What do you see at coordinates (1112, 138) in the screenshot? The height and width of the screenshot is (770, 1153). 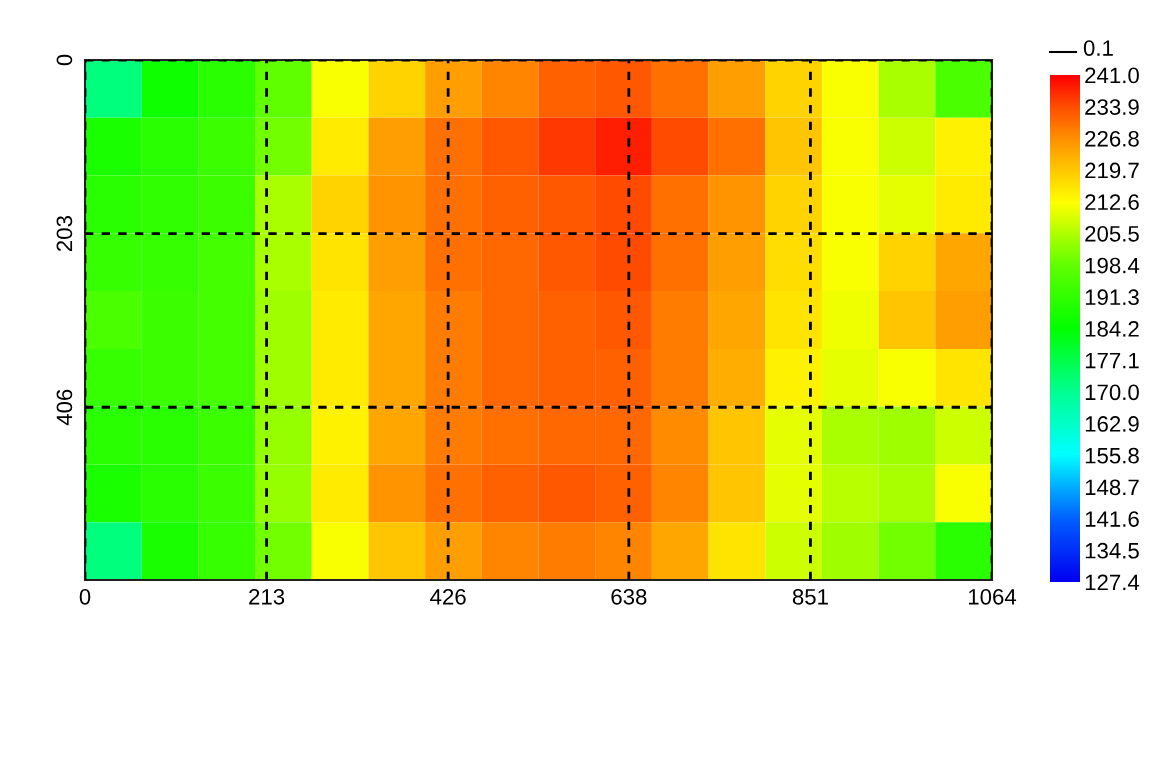 I see `color-bar-label: 226.8` at bounding box center [1112, 138].